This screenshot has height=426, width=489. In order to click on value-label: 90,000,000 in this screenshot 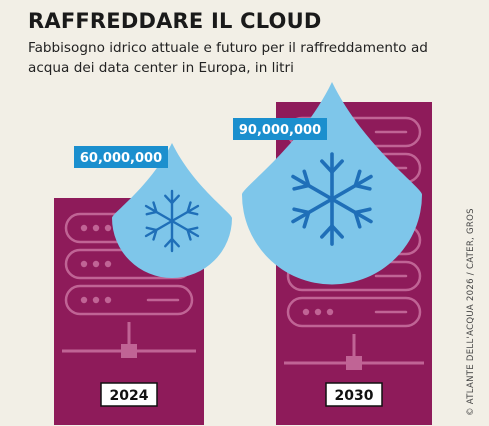, I will do `click(280, 130)`.